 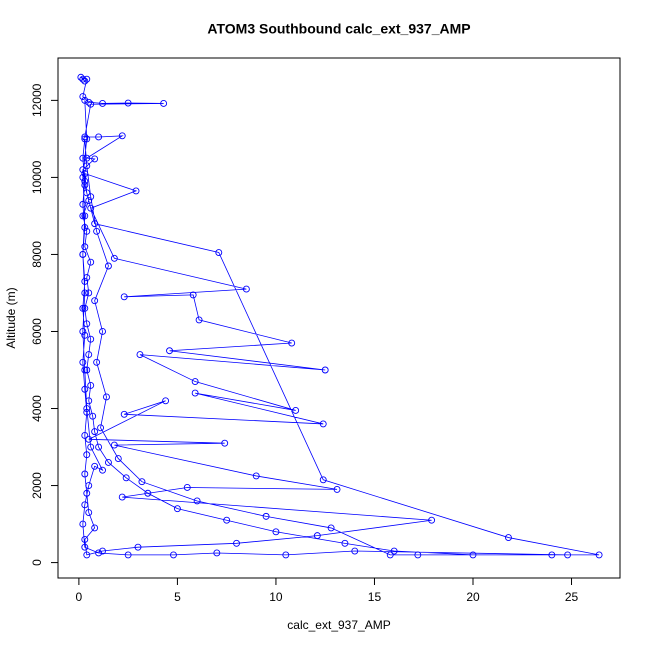 I want to click on x-tick-label: 20, so click(x=473, y=597).